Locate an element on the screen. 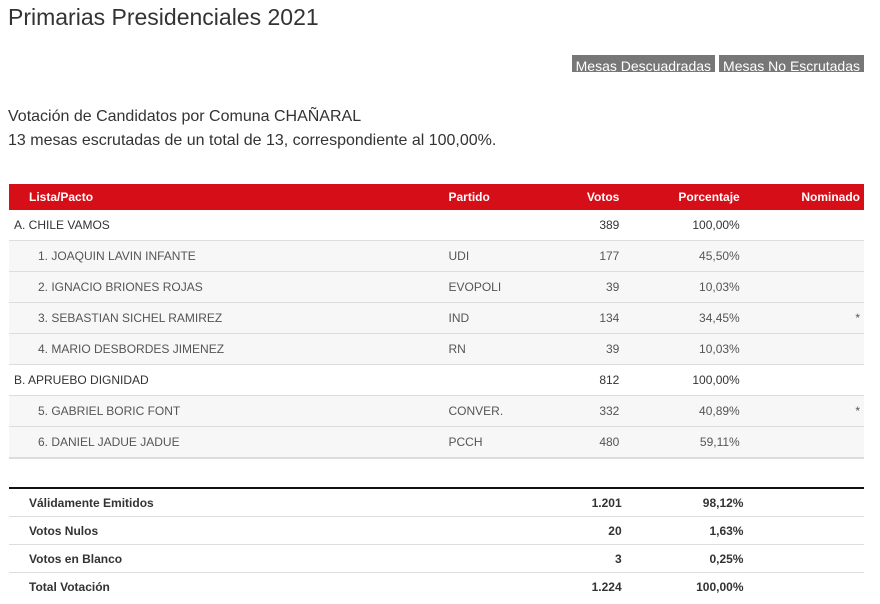 The height and width of the screenshot is (604, 880). candidate-name: 3. SEBASTIAN SICHEL RAMIREZ is located at coordinates (229, 318).